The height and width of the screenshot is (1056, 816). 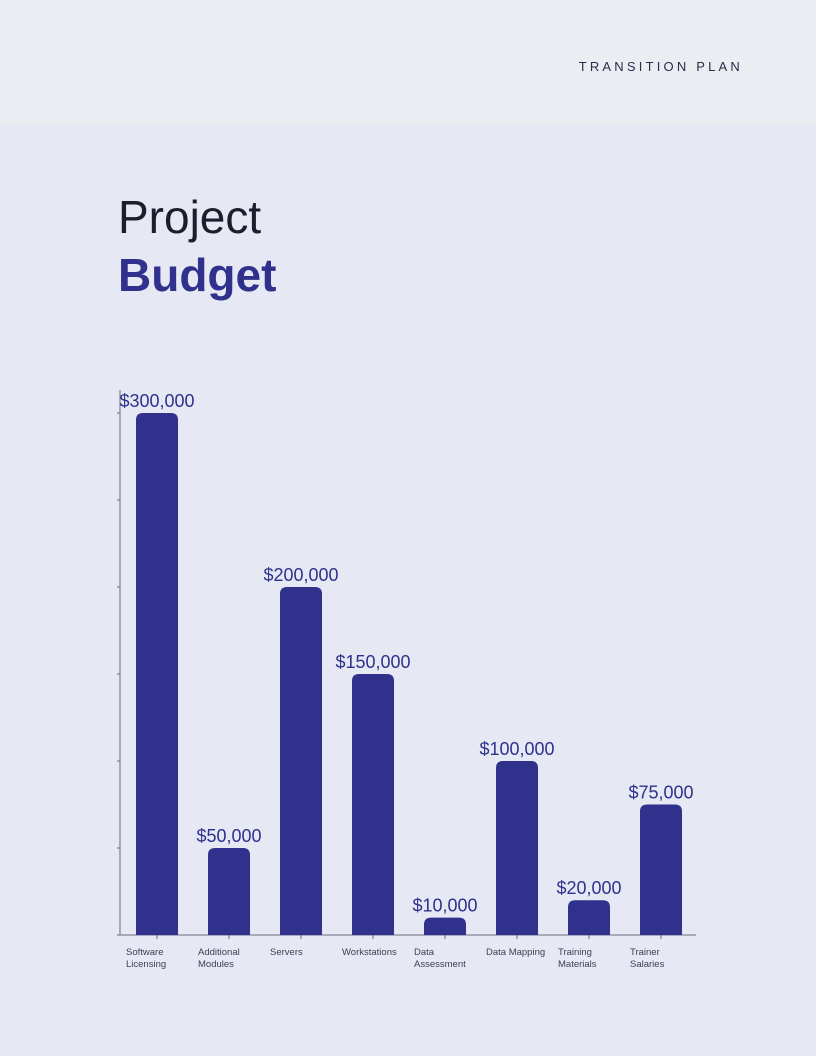 I want to click on x-tick-label: Software, so click(x=145, y=952).